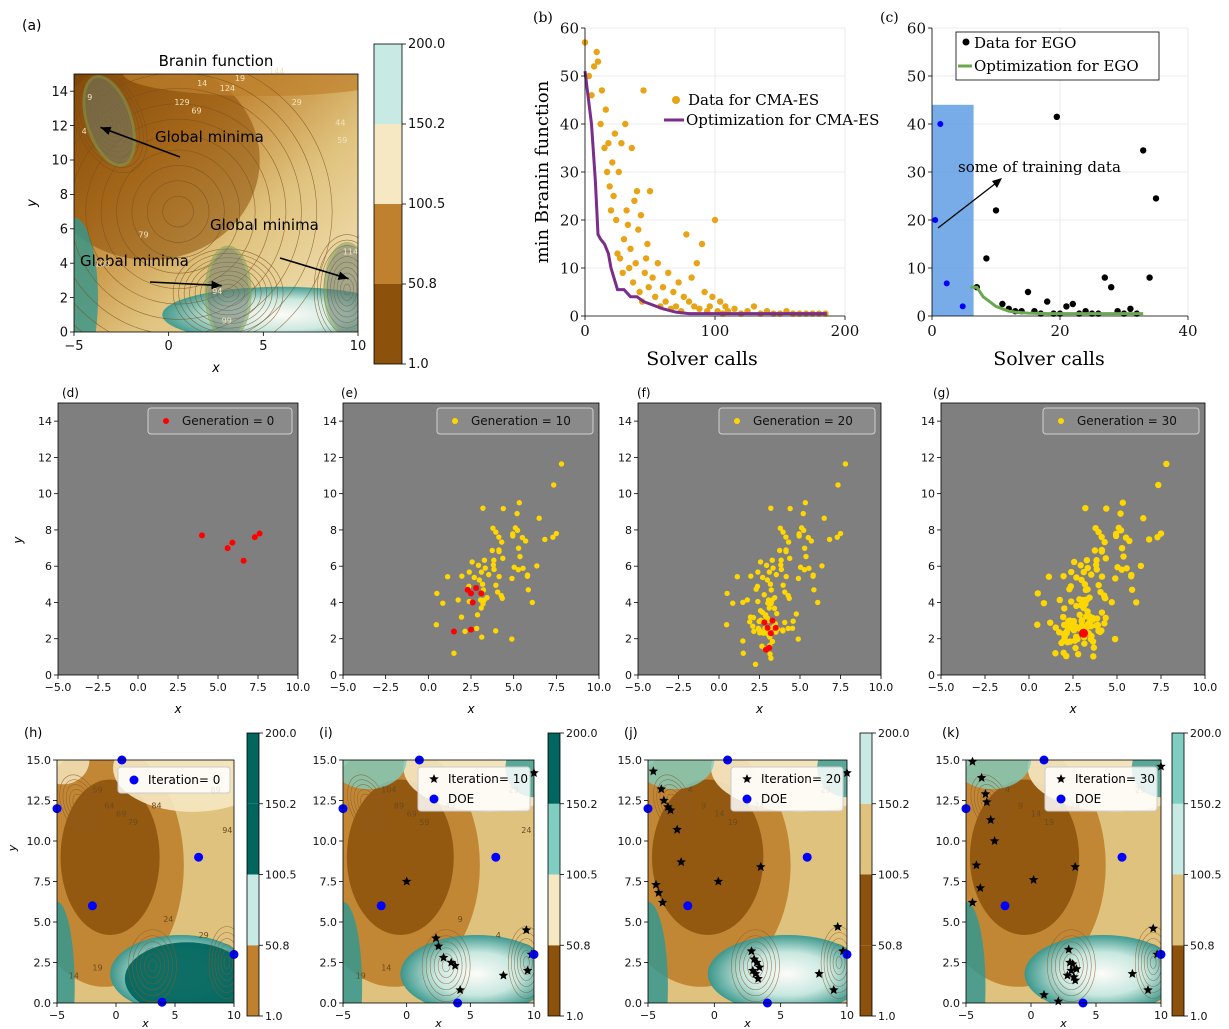  What do you see at coordinates (264, 225) in the screenshot?
I see `annotation-label: Global minima` at bounding box center [264, 225].